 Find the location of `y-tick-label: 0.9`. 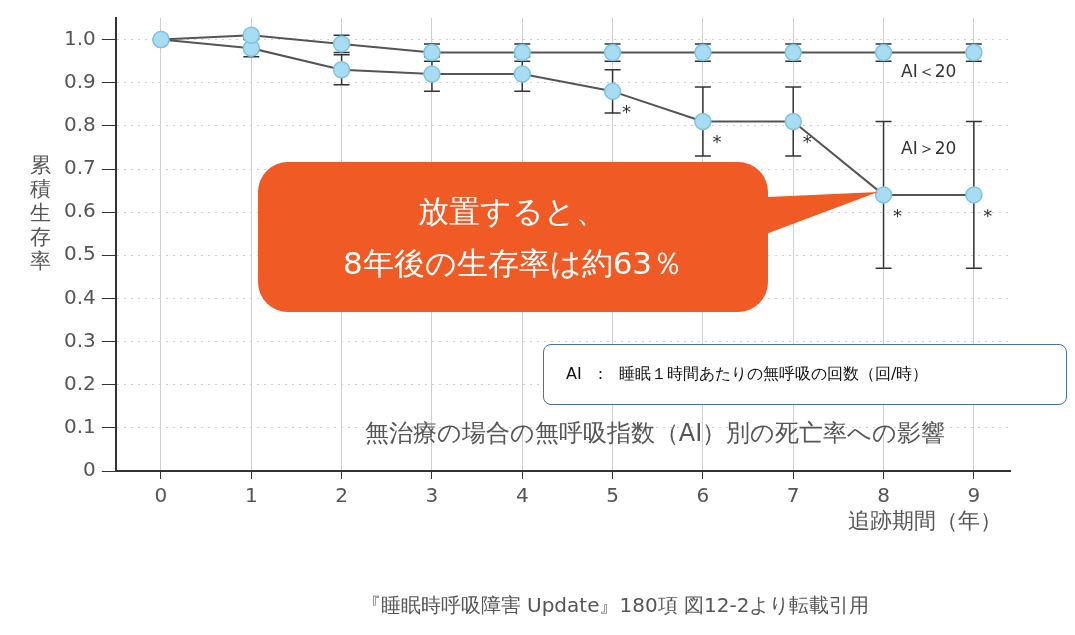

y-tick-label: 0.9 is located at coordinates (79, 80).